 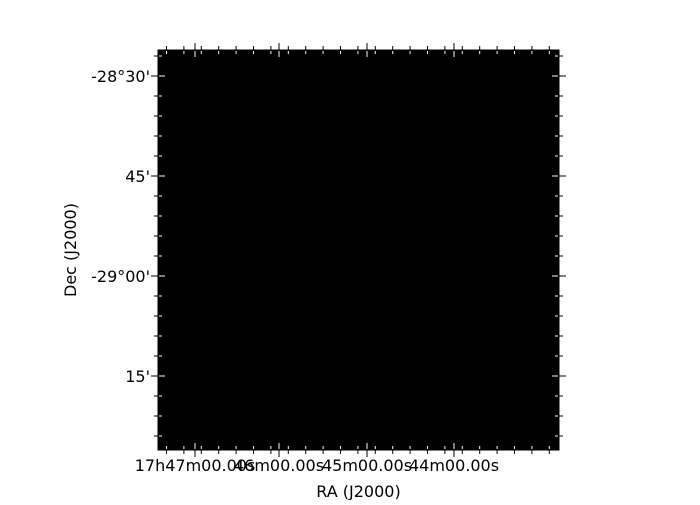 What do you see at coordinates (454, 465) in the screenshot?
I see `x-tick-label: 44m00.00s` at bounding box center [454, 465].